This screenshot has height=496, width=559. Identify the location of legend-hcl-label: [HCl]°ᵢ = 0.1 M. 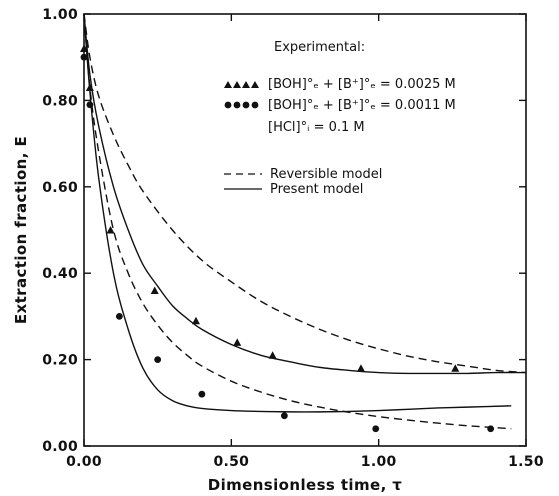
(316, 127).